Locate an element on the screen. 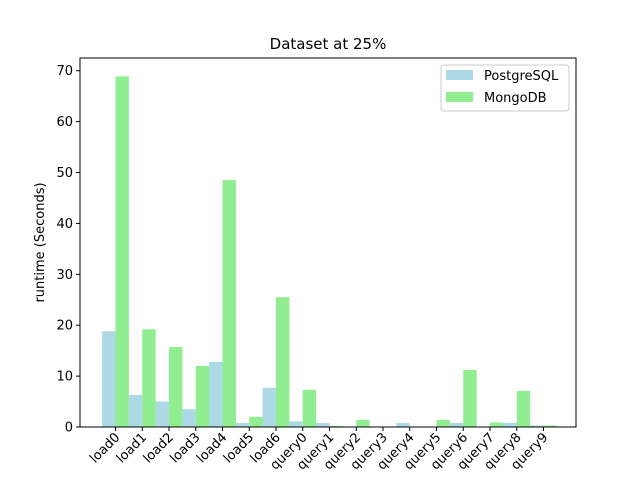  bar-mongodb-query9 is located at coordinates (550, 426).